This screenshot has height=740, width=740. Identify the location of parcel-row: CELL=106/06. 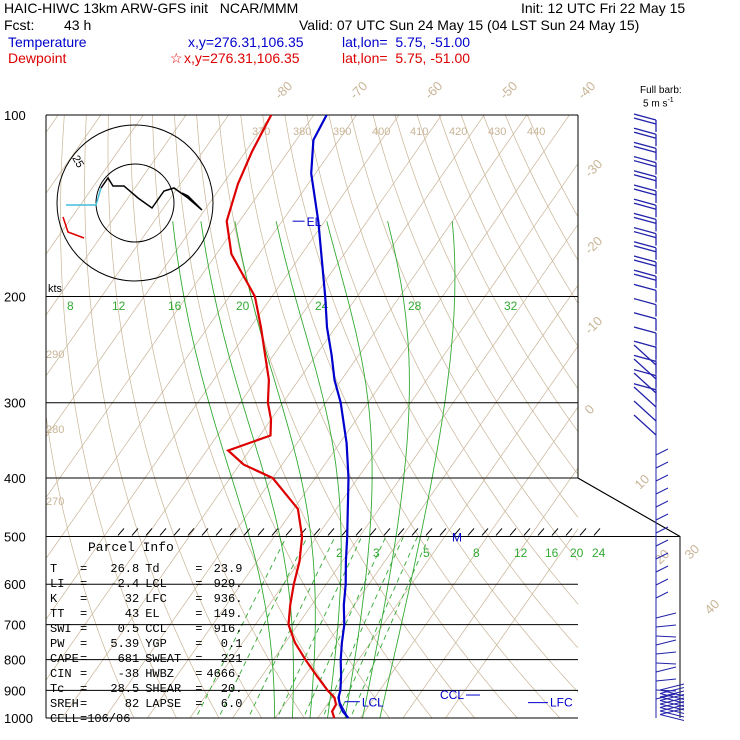
(90, 719).